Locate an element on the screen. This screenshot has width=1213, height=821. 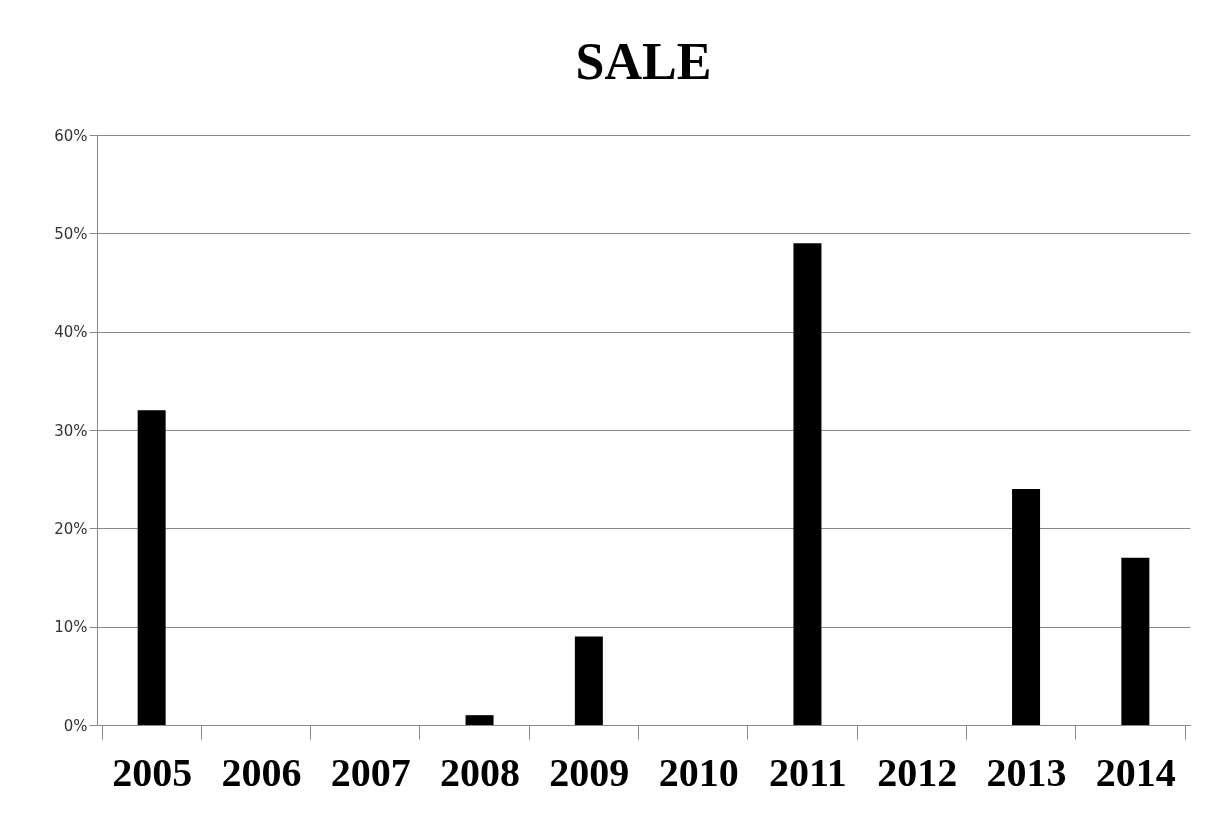
x-tick-label: 2009 is located at coordinates (589, 772).